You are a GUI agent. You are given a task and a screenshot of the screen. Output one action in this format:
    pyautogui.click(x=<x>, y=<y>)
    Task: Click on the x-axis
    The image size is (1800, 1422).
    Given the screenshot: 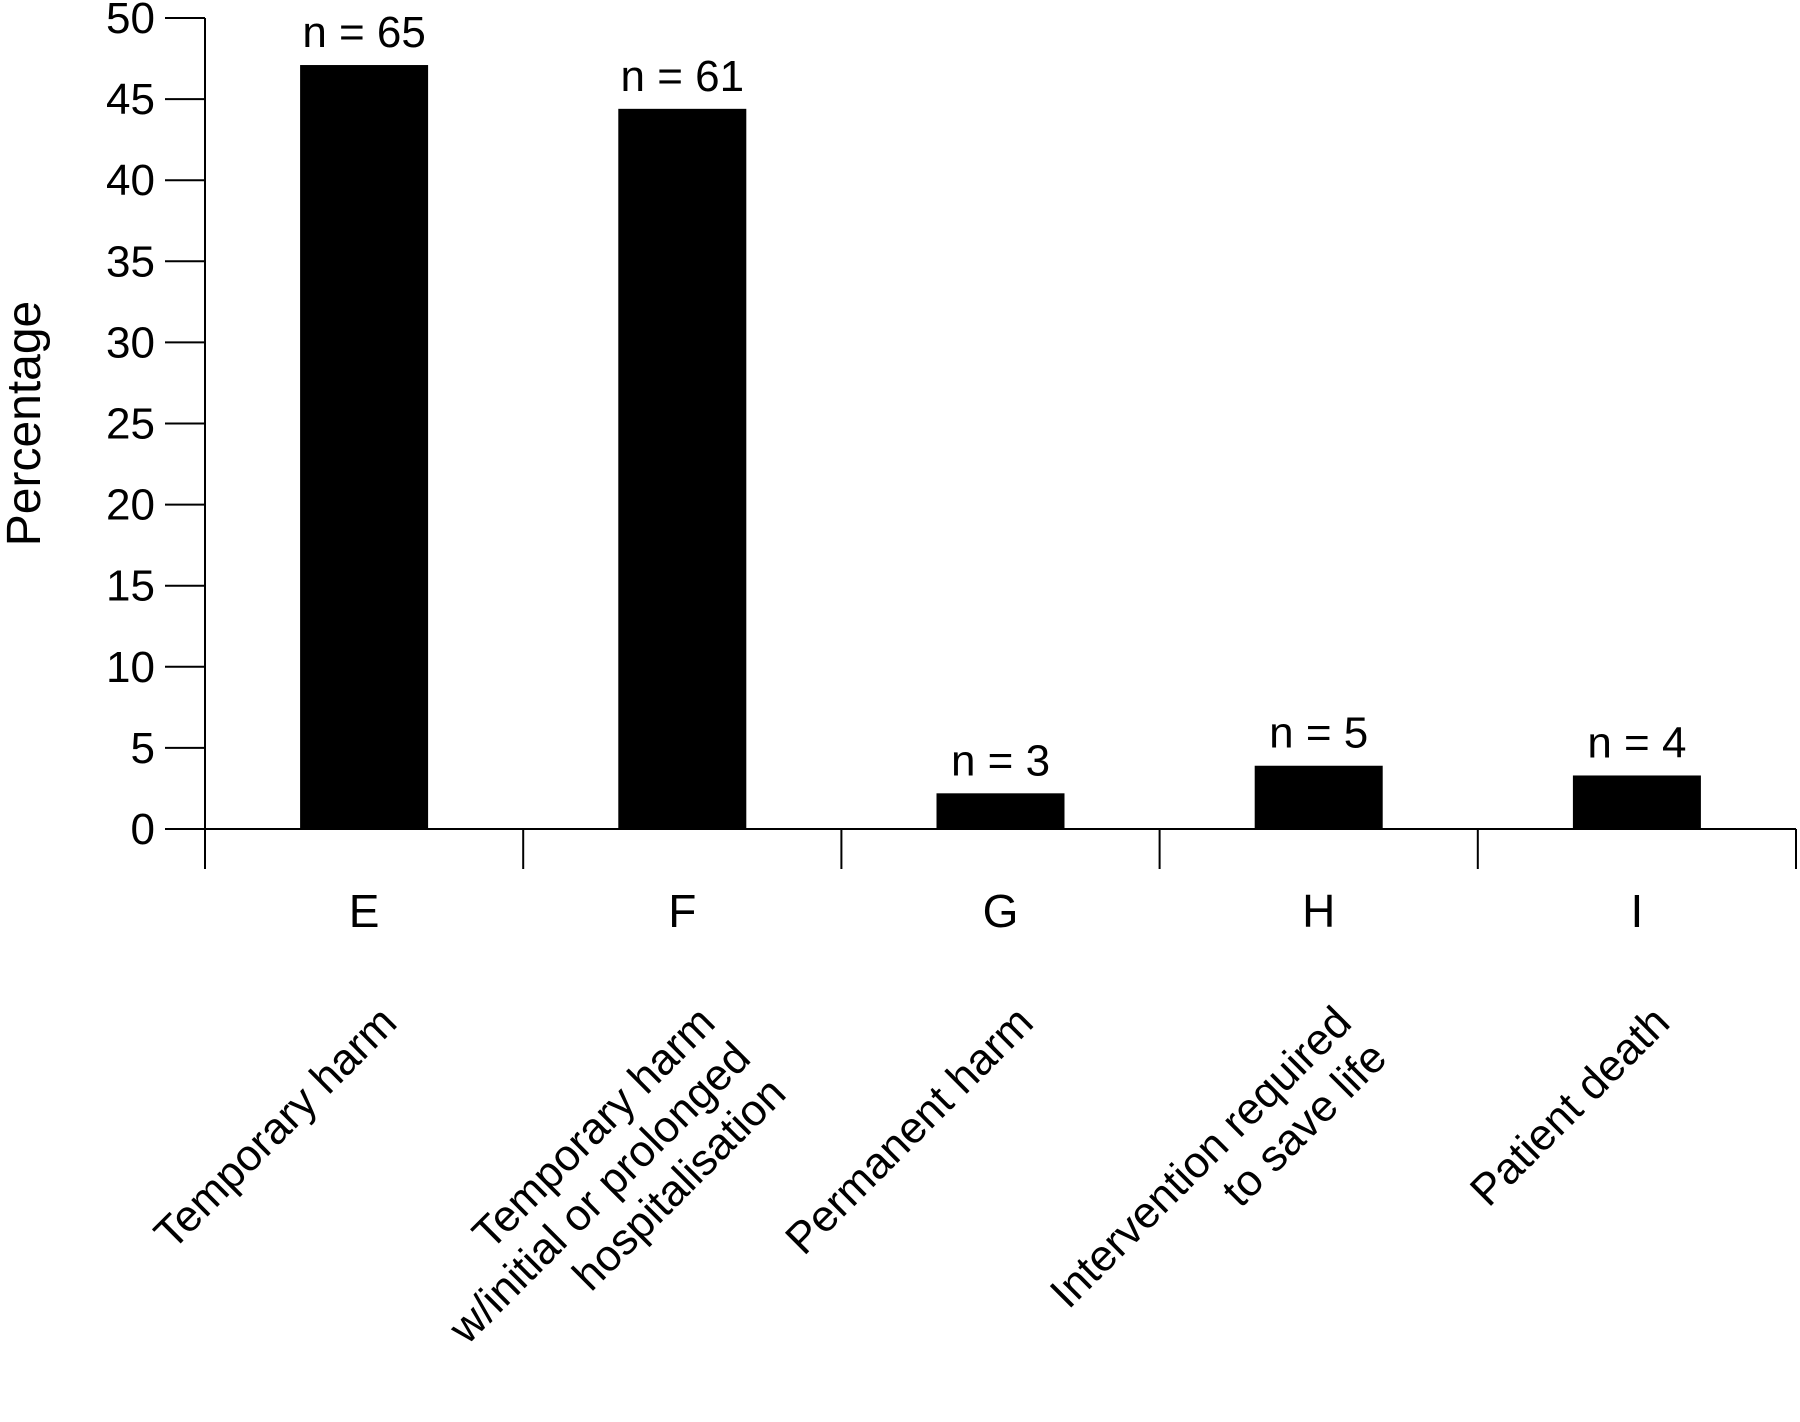 What is the action you would take?
    pyautogui.click(x=1000, y=848)
    